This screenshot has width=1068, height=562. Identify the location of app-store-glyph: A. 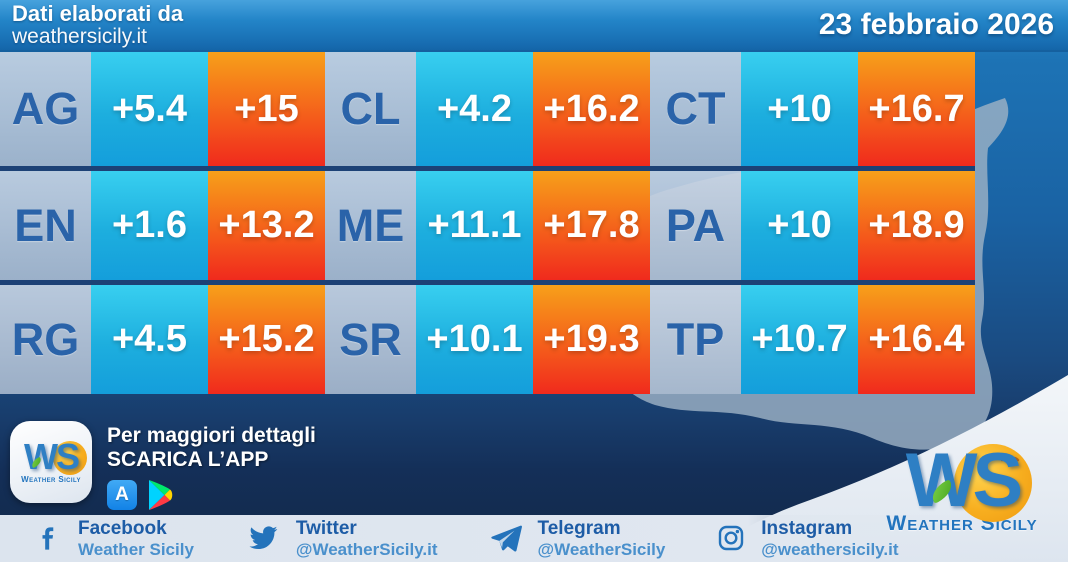
(122, 495).